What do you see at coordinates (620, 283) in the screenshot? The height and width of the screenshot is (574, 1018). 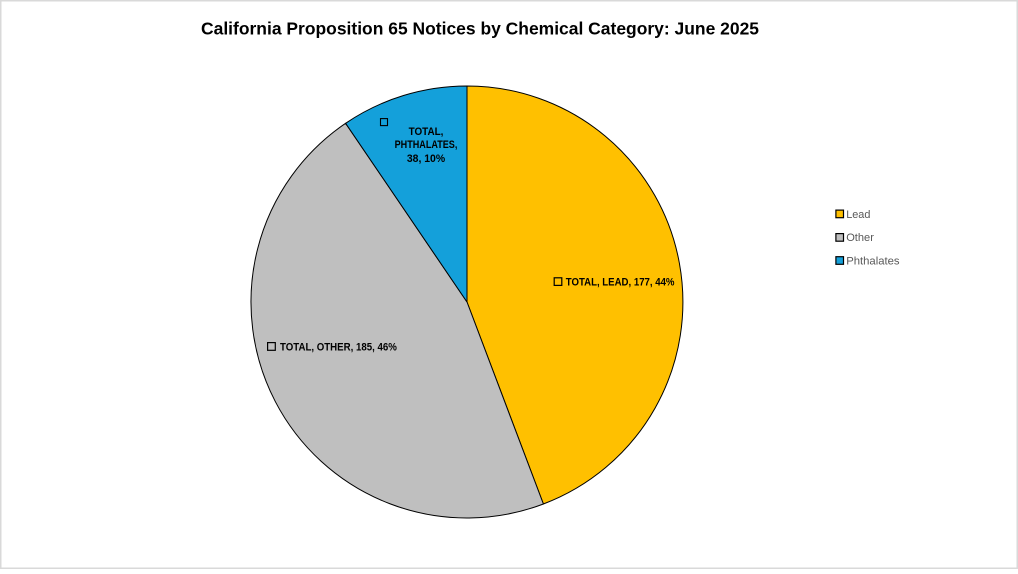 I see `svg-text: TOTAL, LEAD, 177, 44%` at bounding box center [620, 283].